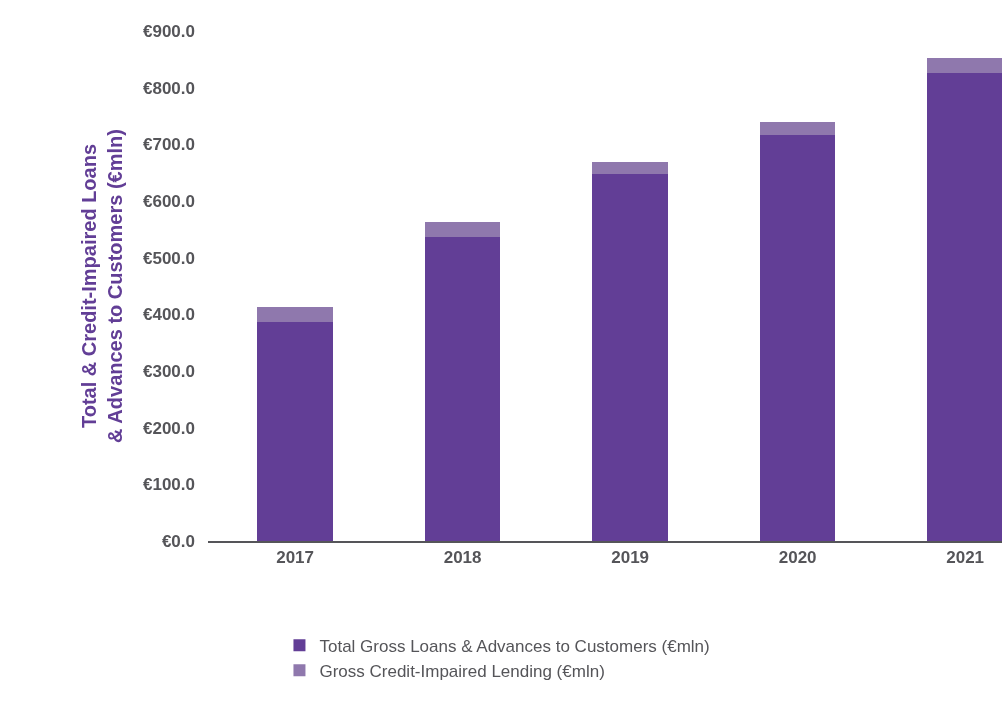 This screenshot has height=707, width=1002. What do you see at coordinates (797, 558) in the screenshot?
I see `x-tick-label: 2020` at bounding box center [797, 558].